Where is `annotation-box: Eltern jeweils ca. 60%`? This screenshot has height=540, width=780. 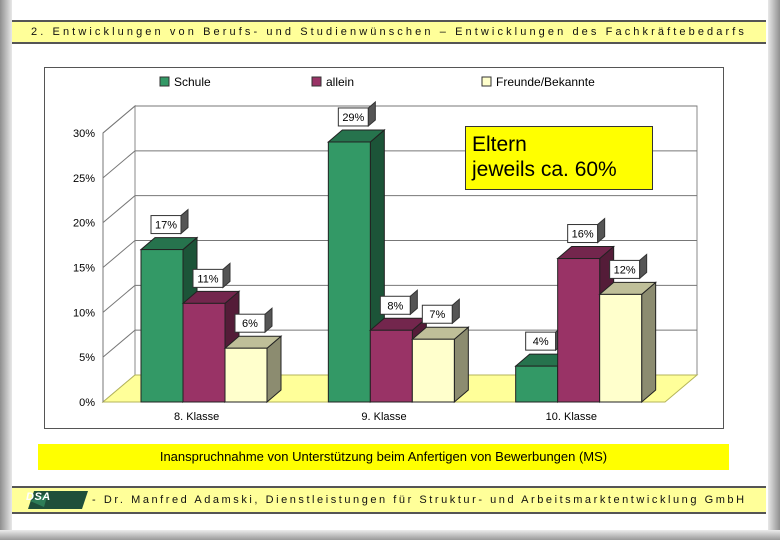 annotation-box: Eltern jeweils ca. 60% is located at coordinates (559, 158).